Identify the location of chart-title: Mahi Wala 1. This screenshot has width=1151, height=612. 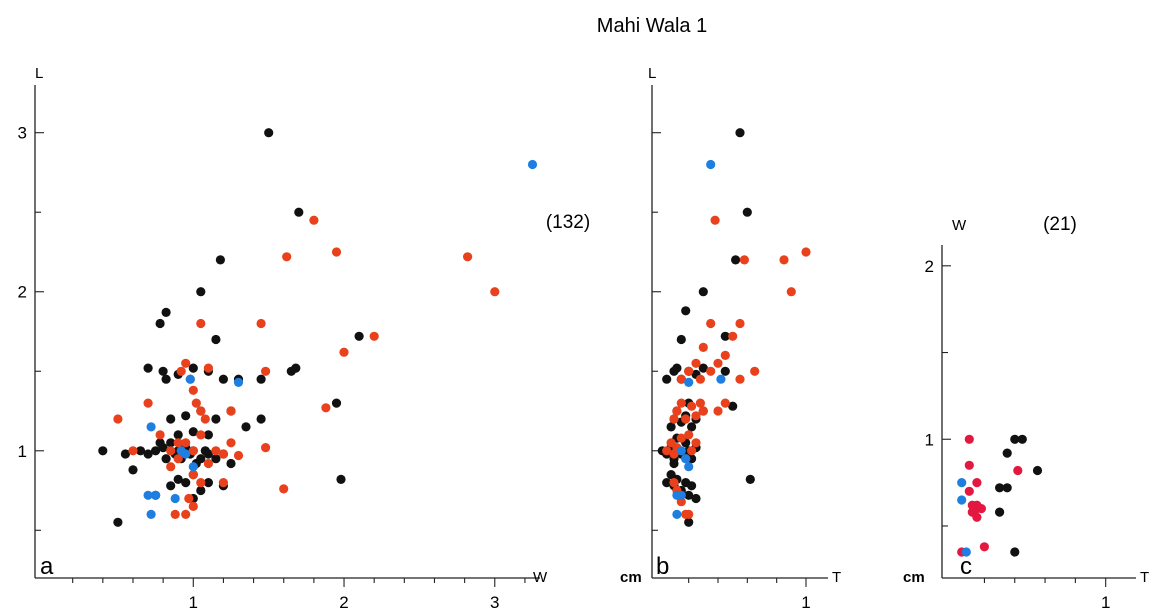
(652, 26).